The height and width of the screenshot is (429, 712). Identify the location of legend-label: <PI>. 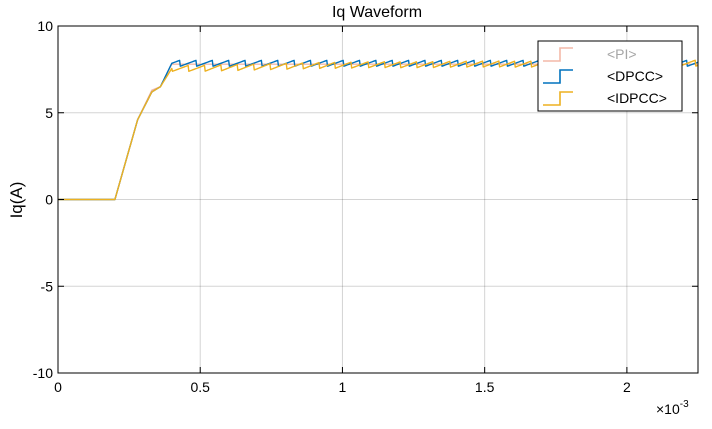
(622, 54).